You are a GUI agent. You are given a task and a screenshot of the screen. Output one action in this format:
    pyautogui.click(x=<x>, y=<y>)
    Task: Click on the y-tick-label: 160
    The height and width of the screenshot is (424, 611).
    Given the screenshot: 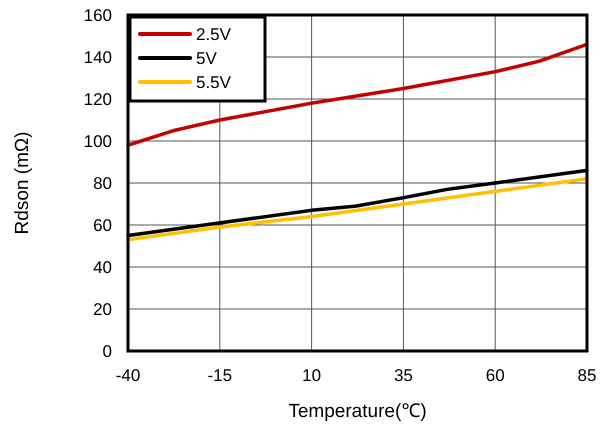 What is the action you would take?
    pyautogui.click(x=98, y=15)
    